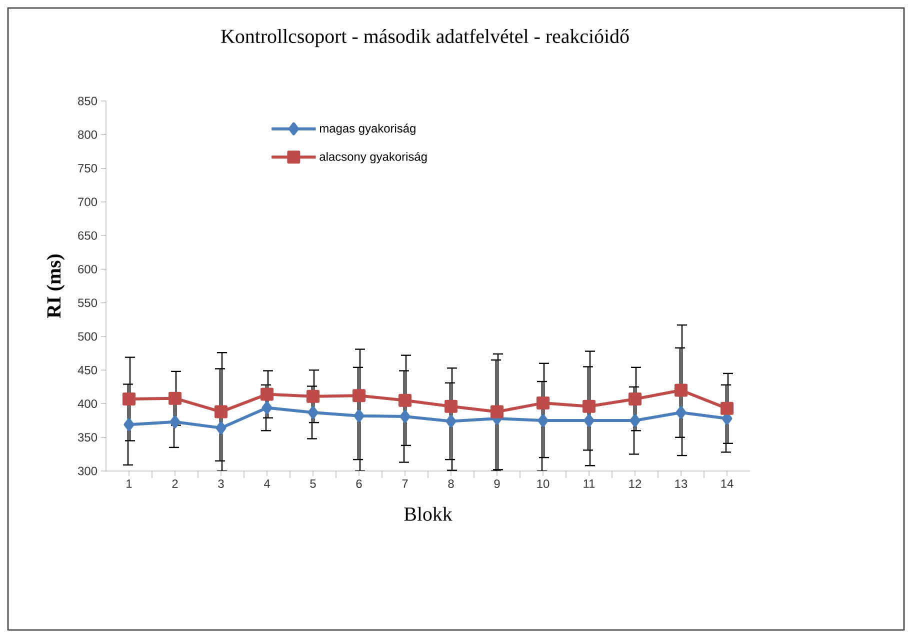 This screenshot has width=912, height=638. I want to click on y-tick-label: 550, so click(88, 303).